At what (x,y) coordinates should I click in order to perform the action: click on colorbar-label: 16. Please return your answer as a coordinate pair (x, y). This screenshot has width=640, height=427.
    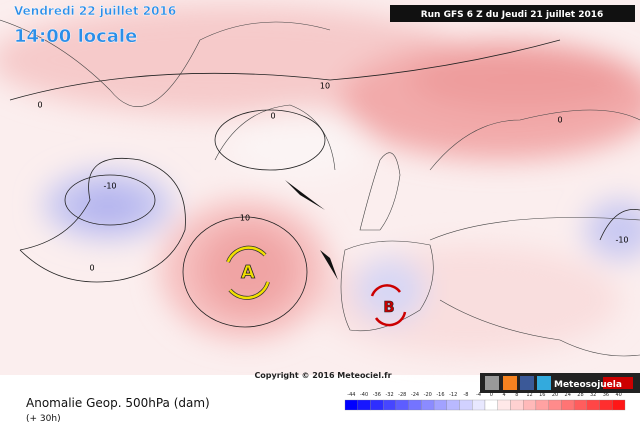
    Looking at the image, I should click on (542, 395).